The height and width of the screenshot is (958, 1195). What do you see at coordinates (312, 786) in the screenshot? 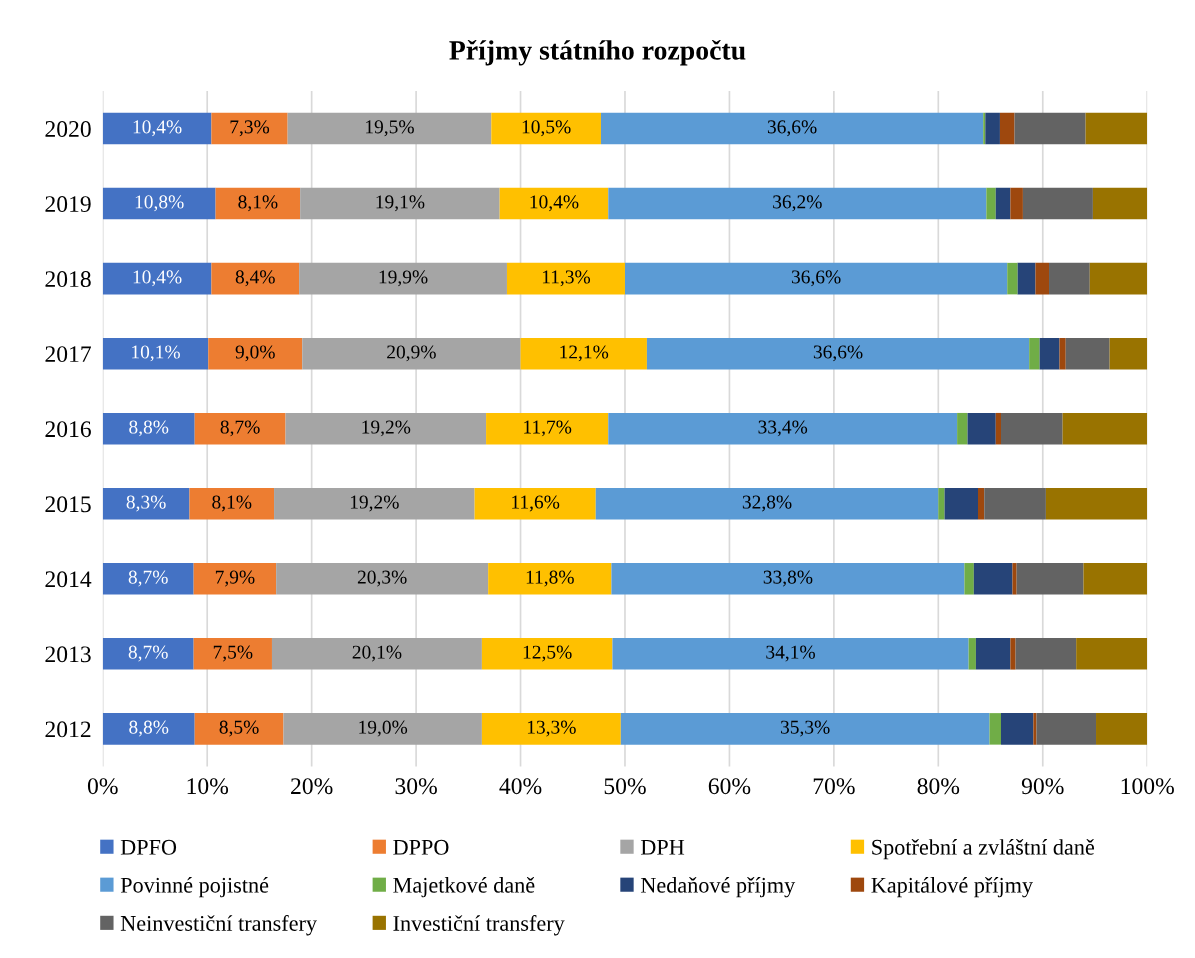
I see `x-tick-label: 20%` at bounding box center [312, 786].